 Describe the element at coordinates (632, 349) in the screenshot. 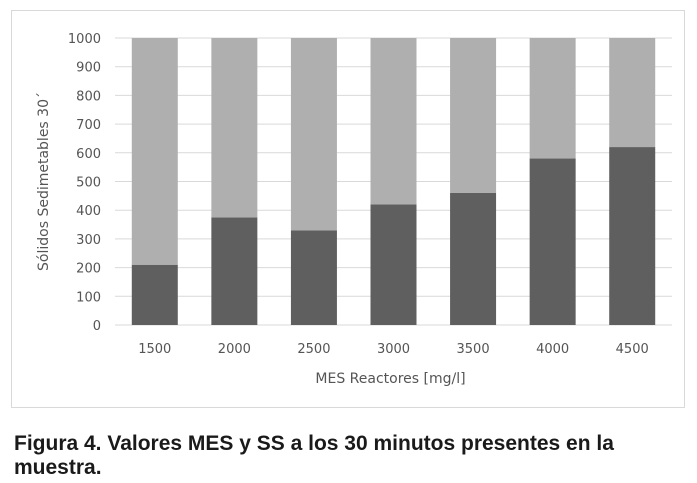

I see `x-tick-label: 4500` at that location.